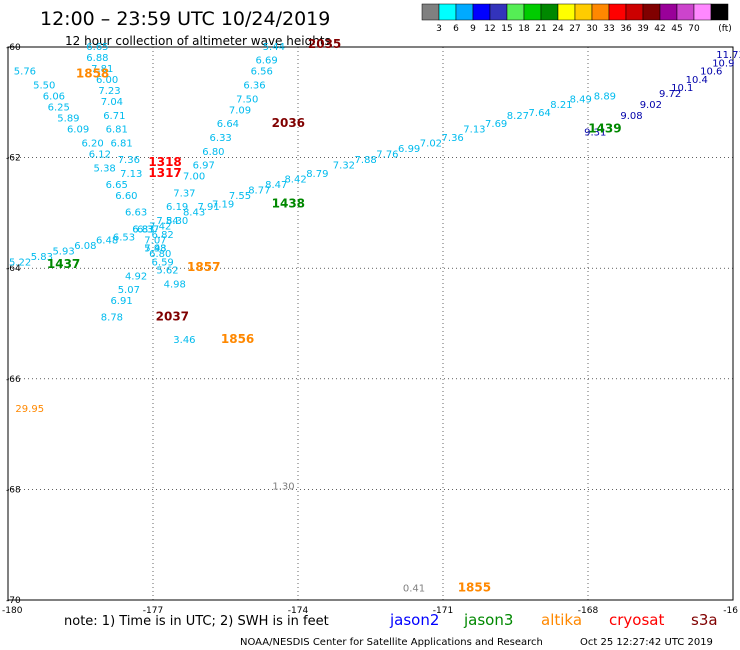  Describe the element at coordinates (136, 213) in the screenshot. I see `wave-height-value: 6.63` at that location.